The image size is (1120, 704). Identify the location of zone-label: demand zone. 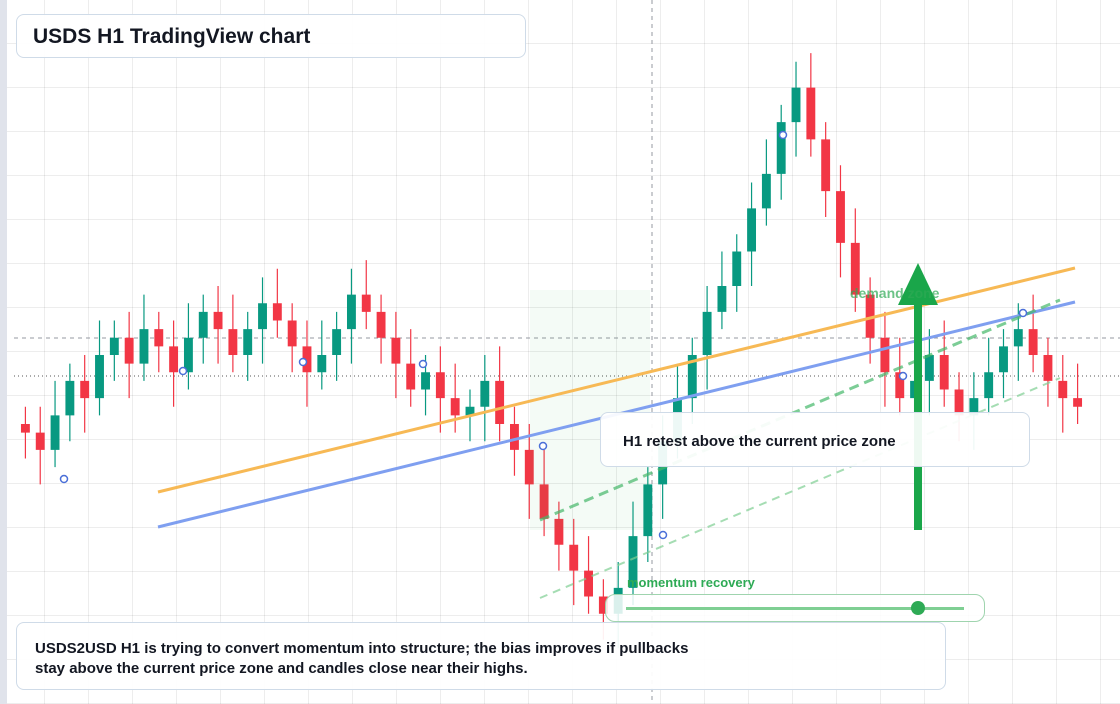
(895, 293).